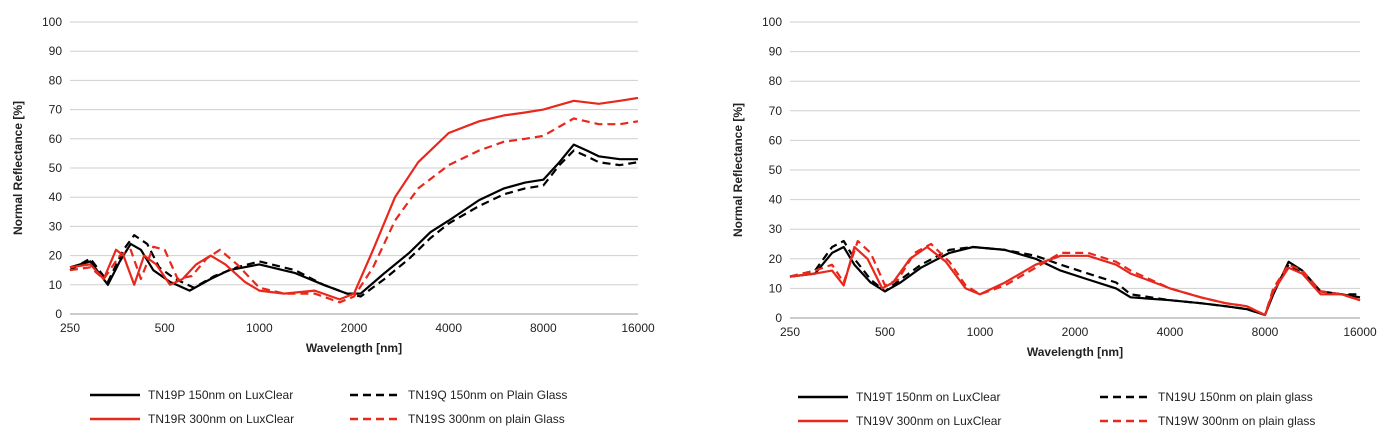 The height and width of the screenshot is (443, 1395). Describe the element at coordinates (486, 419) in the screenshot. I see `legend-label-4: TN19S 300nm on plain Glass` at that location.